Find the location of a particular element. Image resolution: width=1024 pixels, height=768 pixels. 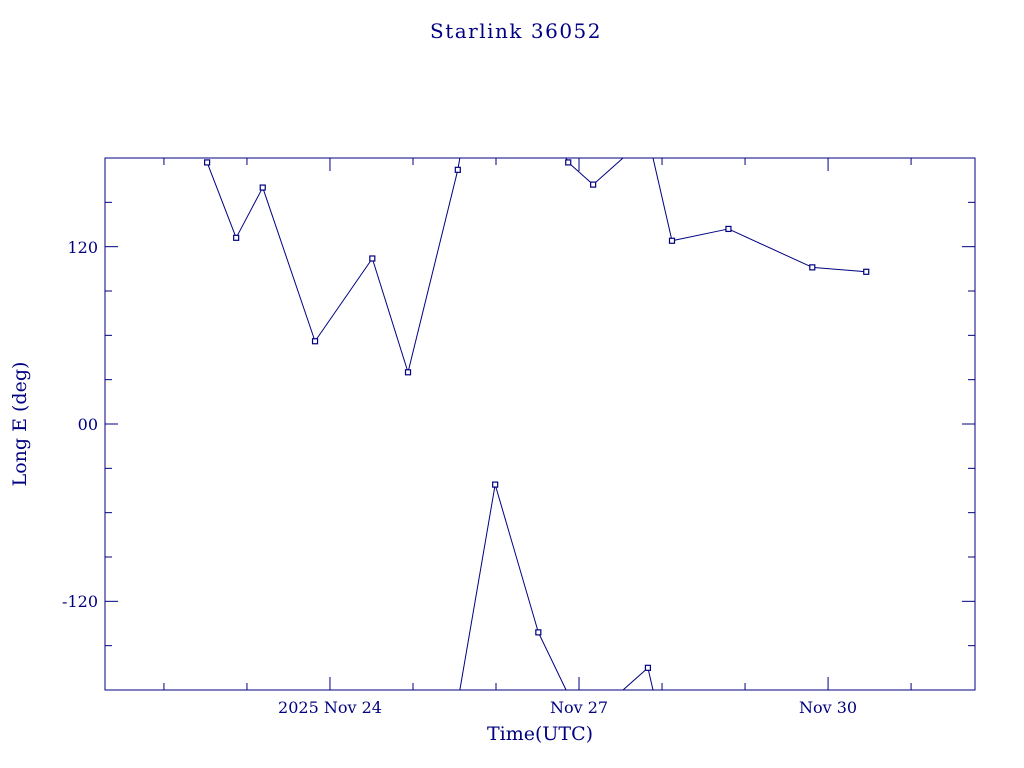

y-tick-label-120: 120 is located at coordinates (82, 247).